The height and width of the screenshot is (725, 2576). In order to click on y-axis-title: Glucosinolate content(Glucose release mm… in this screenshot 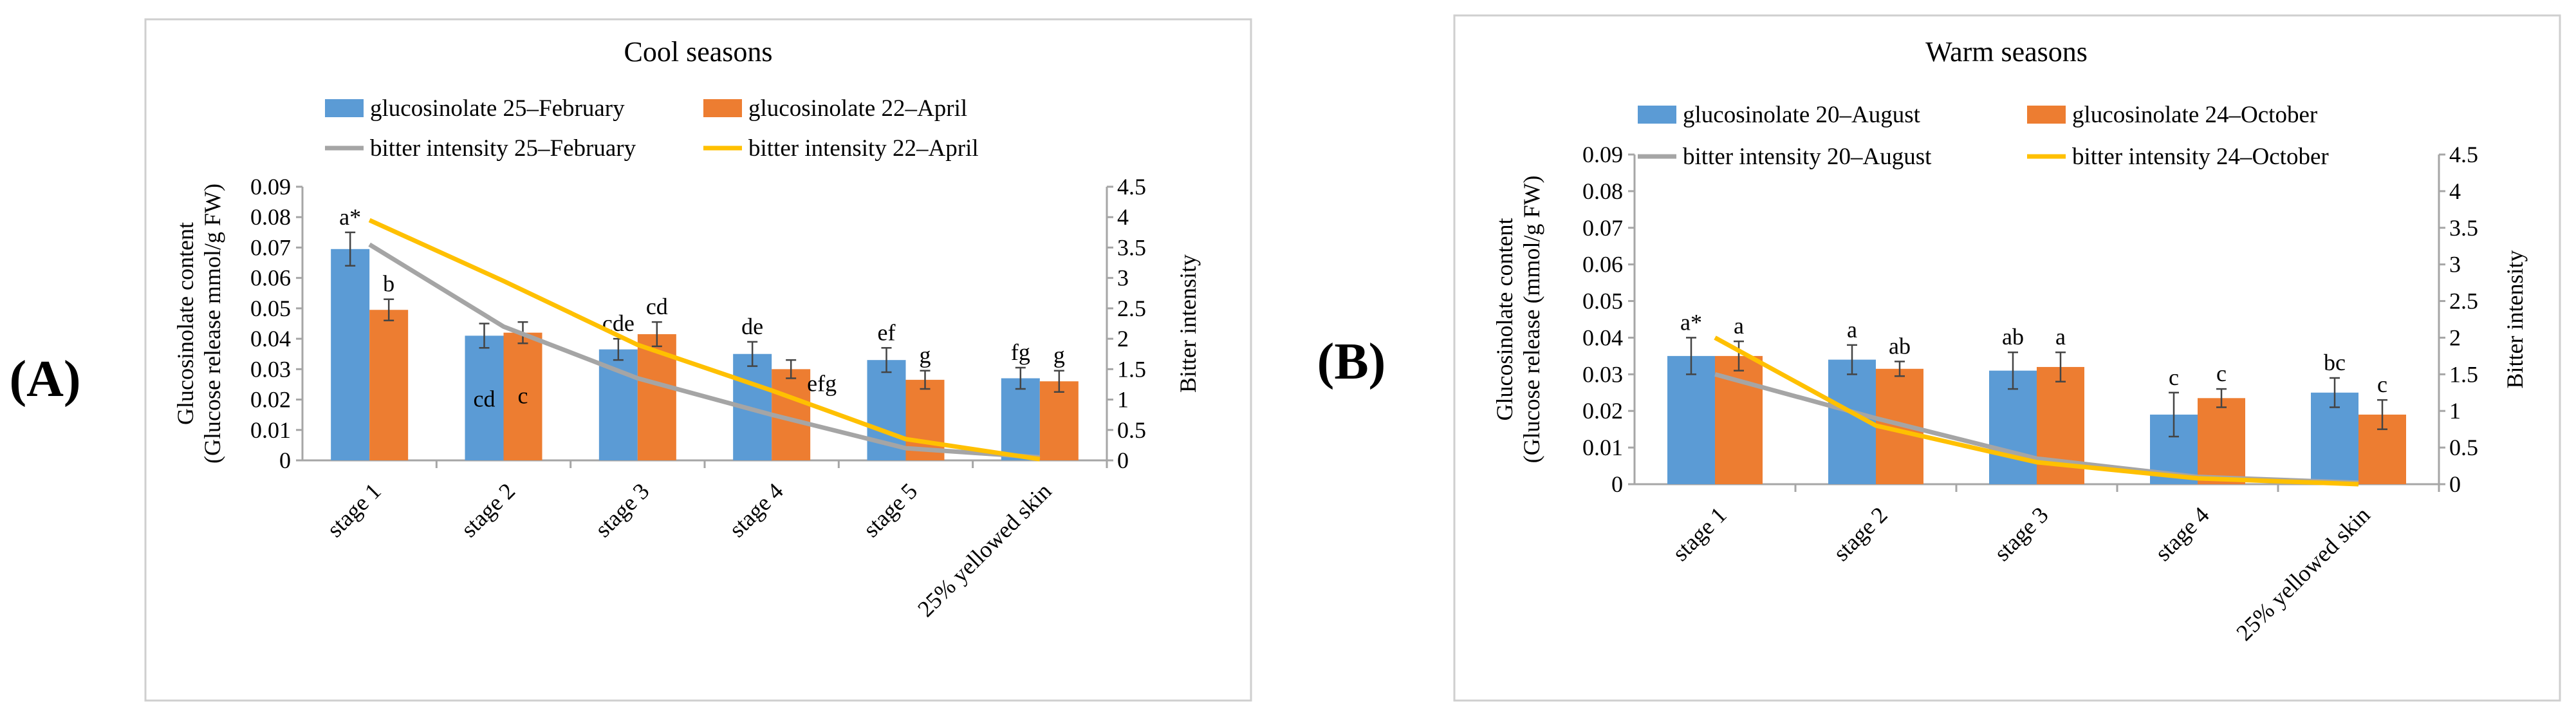, I will do `click(198, 324)`.